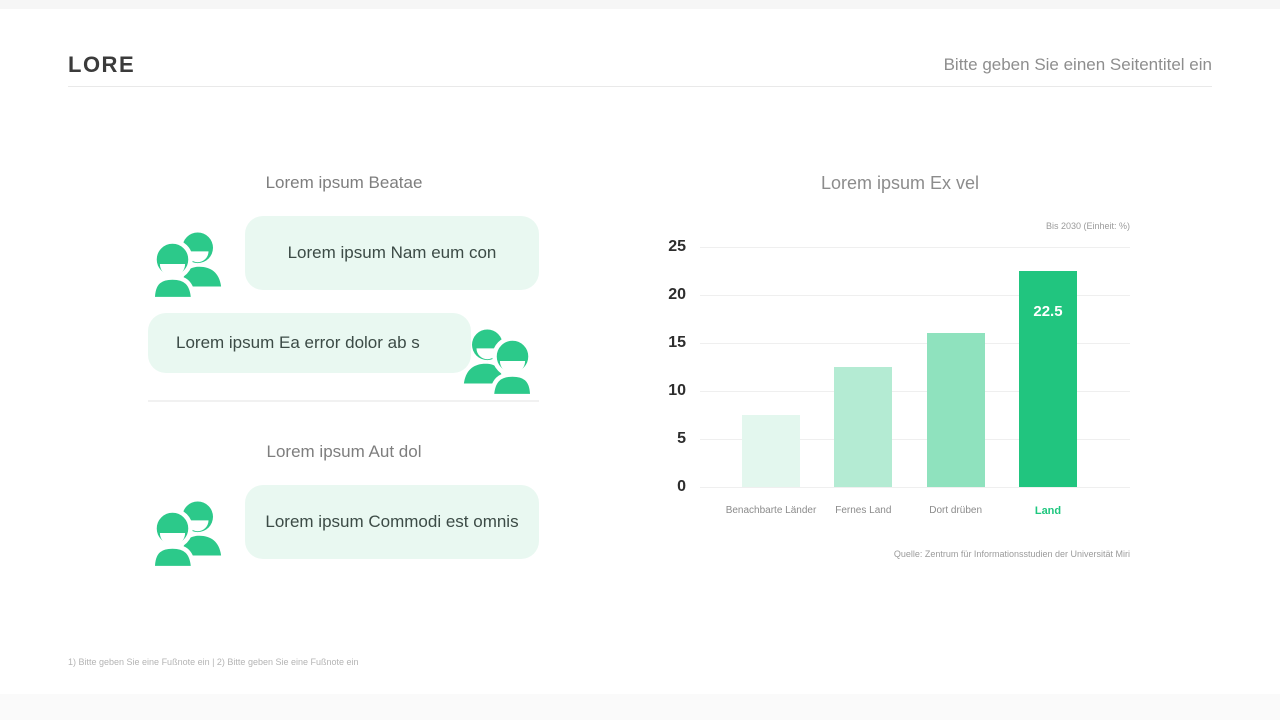  Describe the element at coordinates (681, 486) in the screenshot. I see `y-axis-tick: 0` at that location.